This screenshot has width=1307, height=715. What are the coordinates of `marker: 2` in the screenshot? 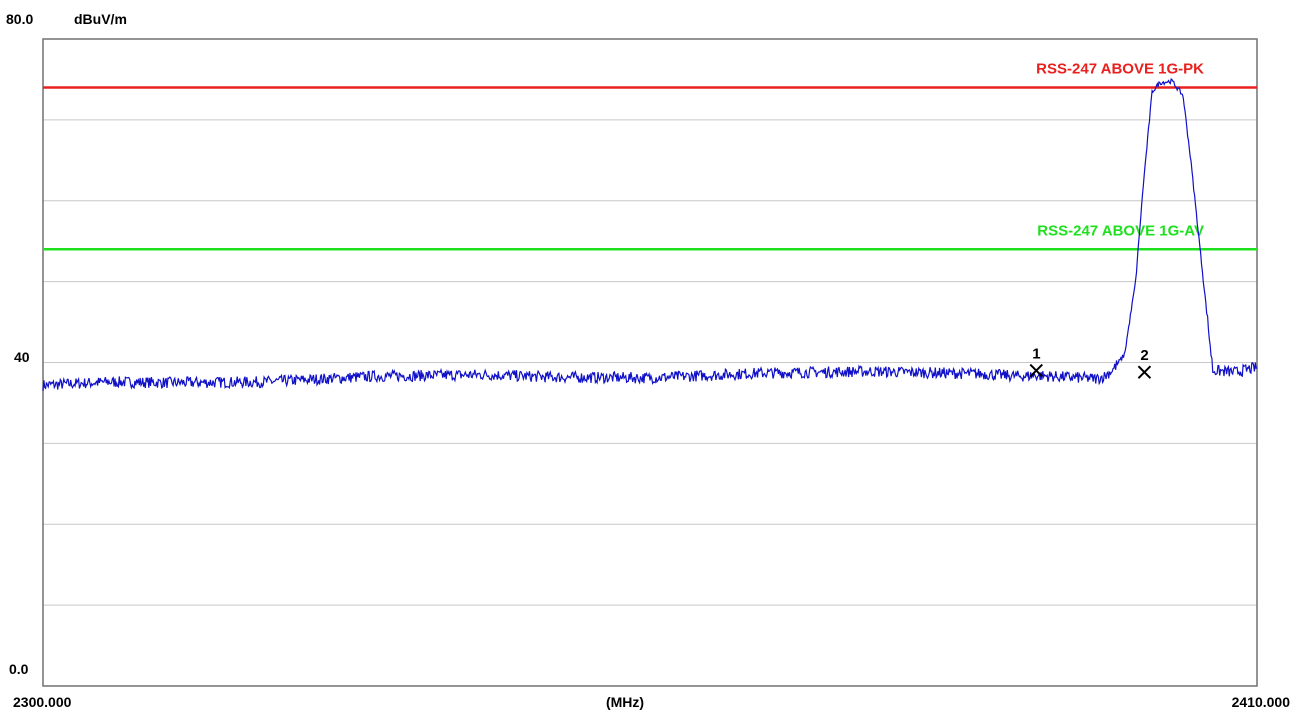 It's located at (1144, 363).